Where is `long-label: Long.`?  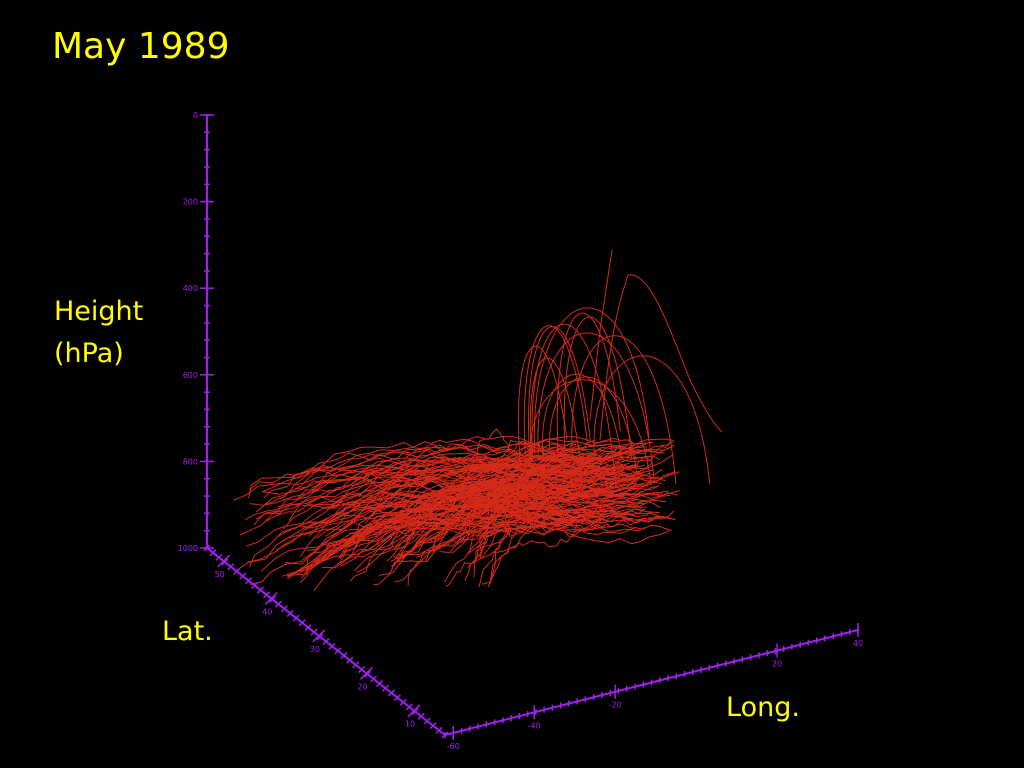 long-label: Long. is located at coordinates (763, 707).